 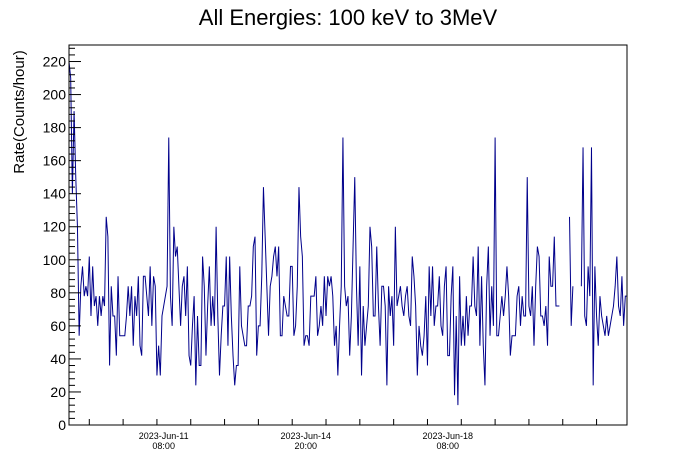 What do you see at coordinates (55, 194) in the screenshot?
I see `y-tick-label: 140` at bounding box center [55, 194].